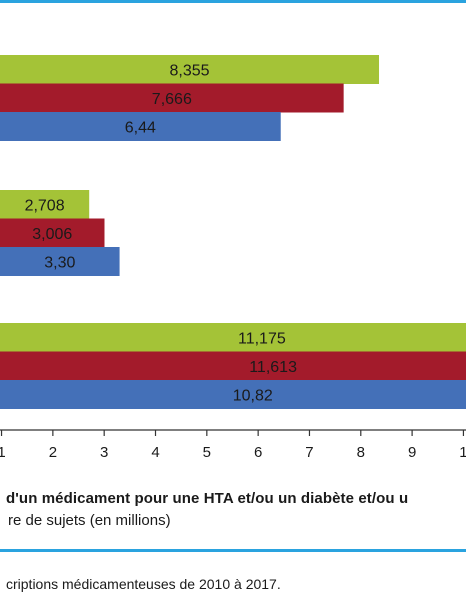  Describe the element at coordinates (361, 452) in the screenshot. I see `x-tick-label: 8` at that location.